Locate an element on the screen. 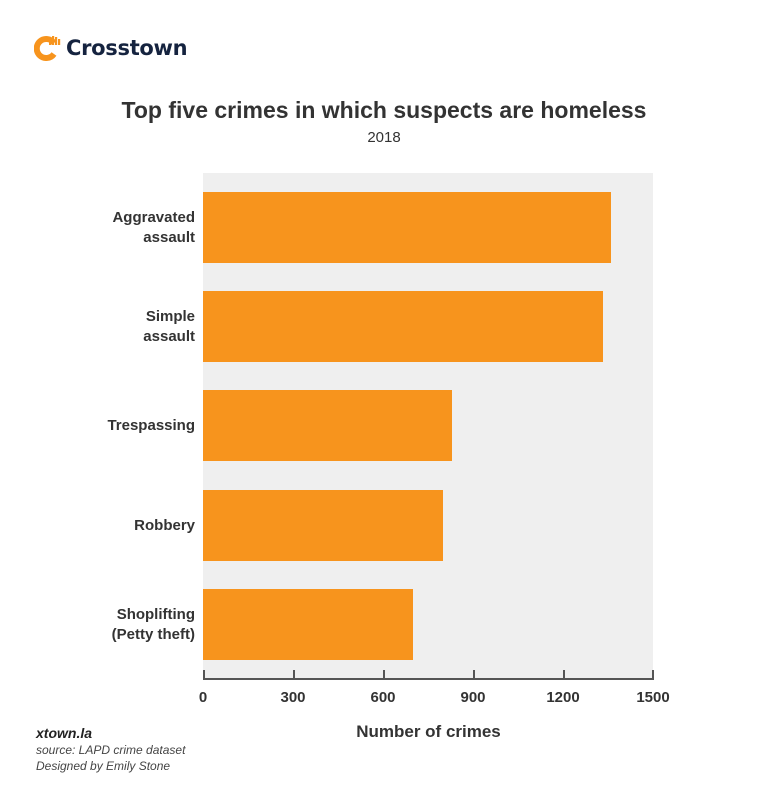 This screenshot has height=811, width=768. category-label: Simple assault is located at coordinates (100, 327).